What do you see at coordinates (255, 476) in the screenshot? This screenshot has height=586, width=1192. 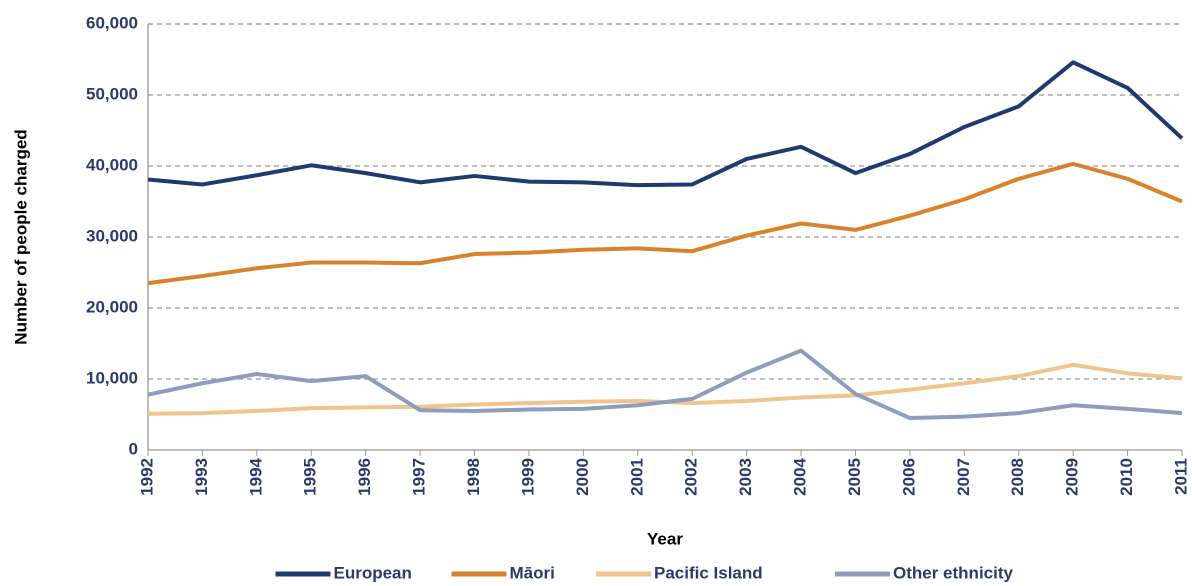 I see `x-tick-label: 1994` at bounding box center [255, 476].